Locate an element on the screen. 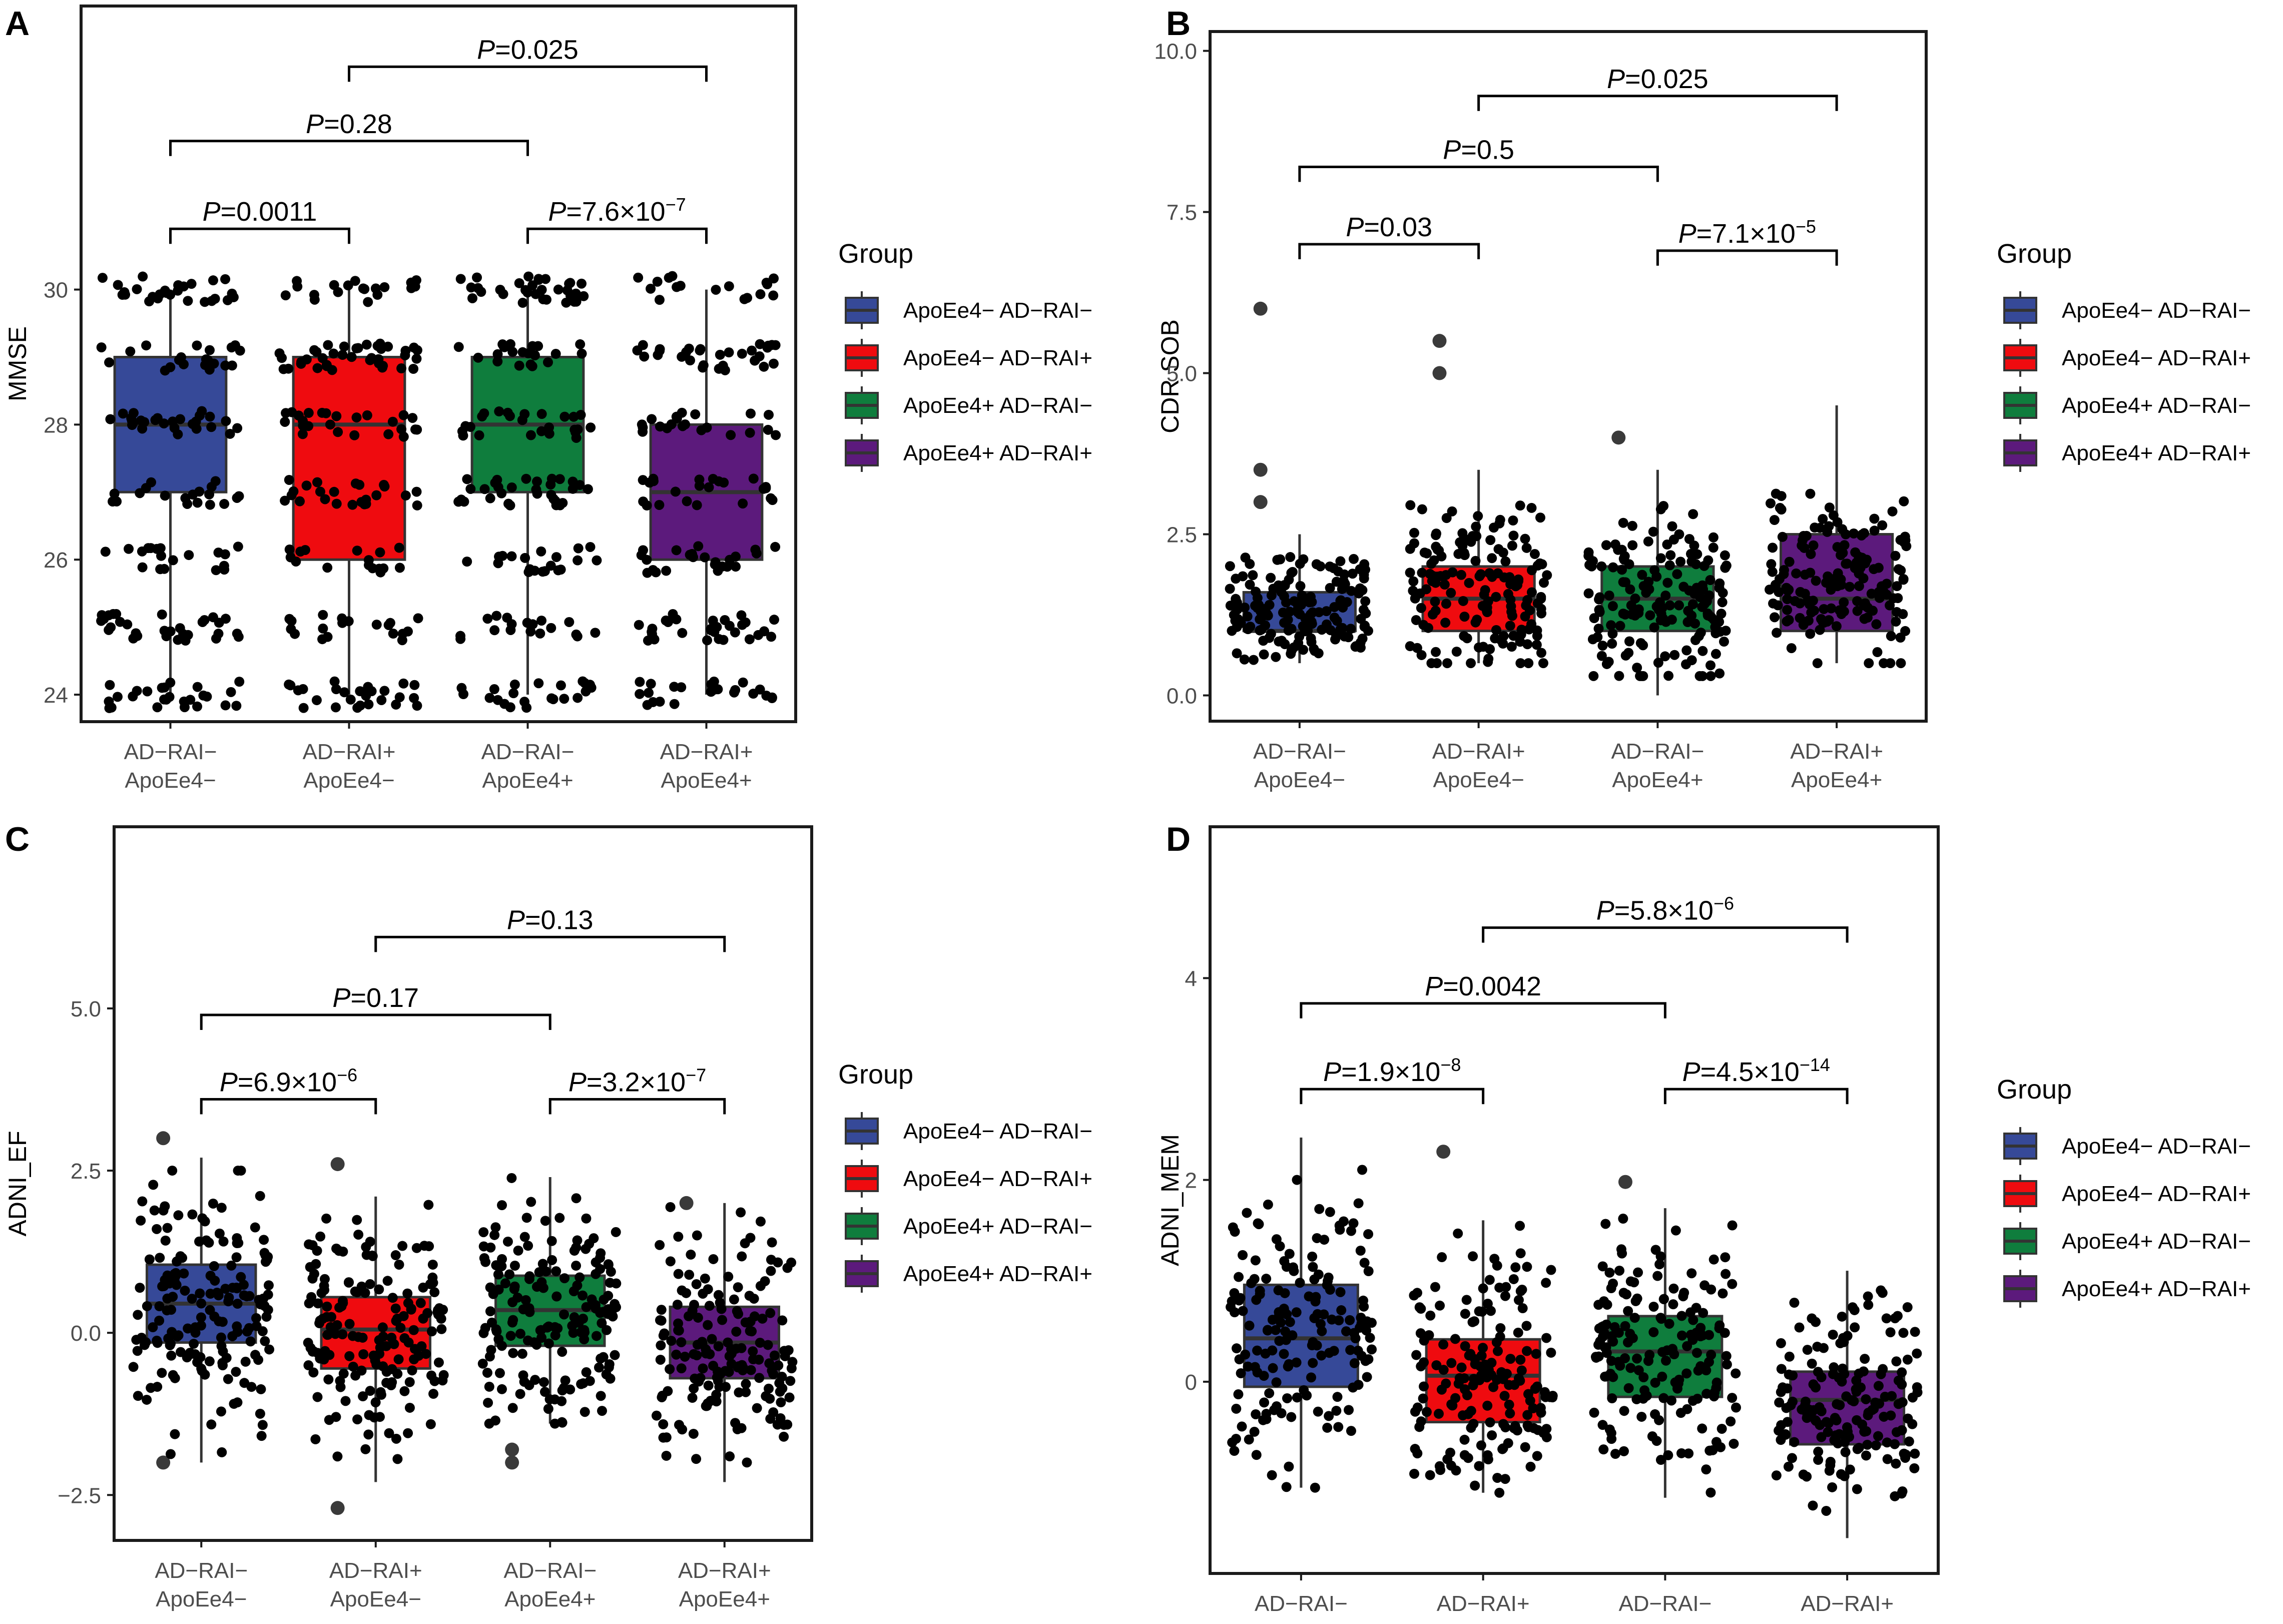 This screenshot has width=2283, height=1624. comparison-bracket: P=7.6×10−7 is located at coordinates (617, 219).